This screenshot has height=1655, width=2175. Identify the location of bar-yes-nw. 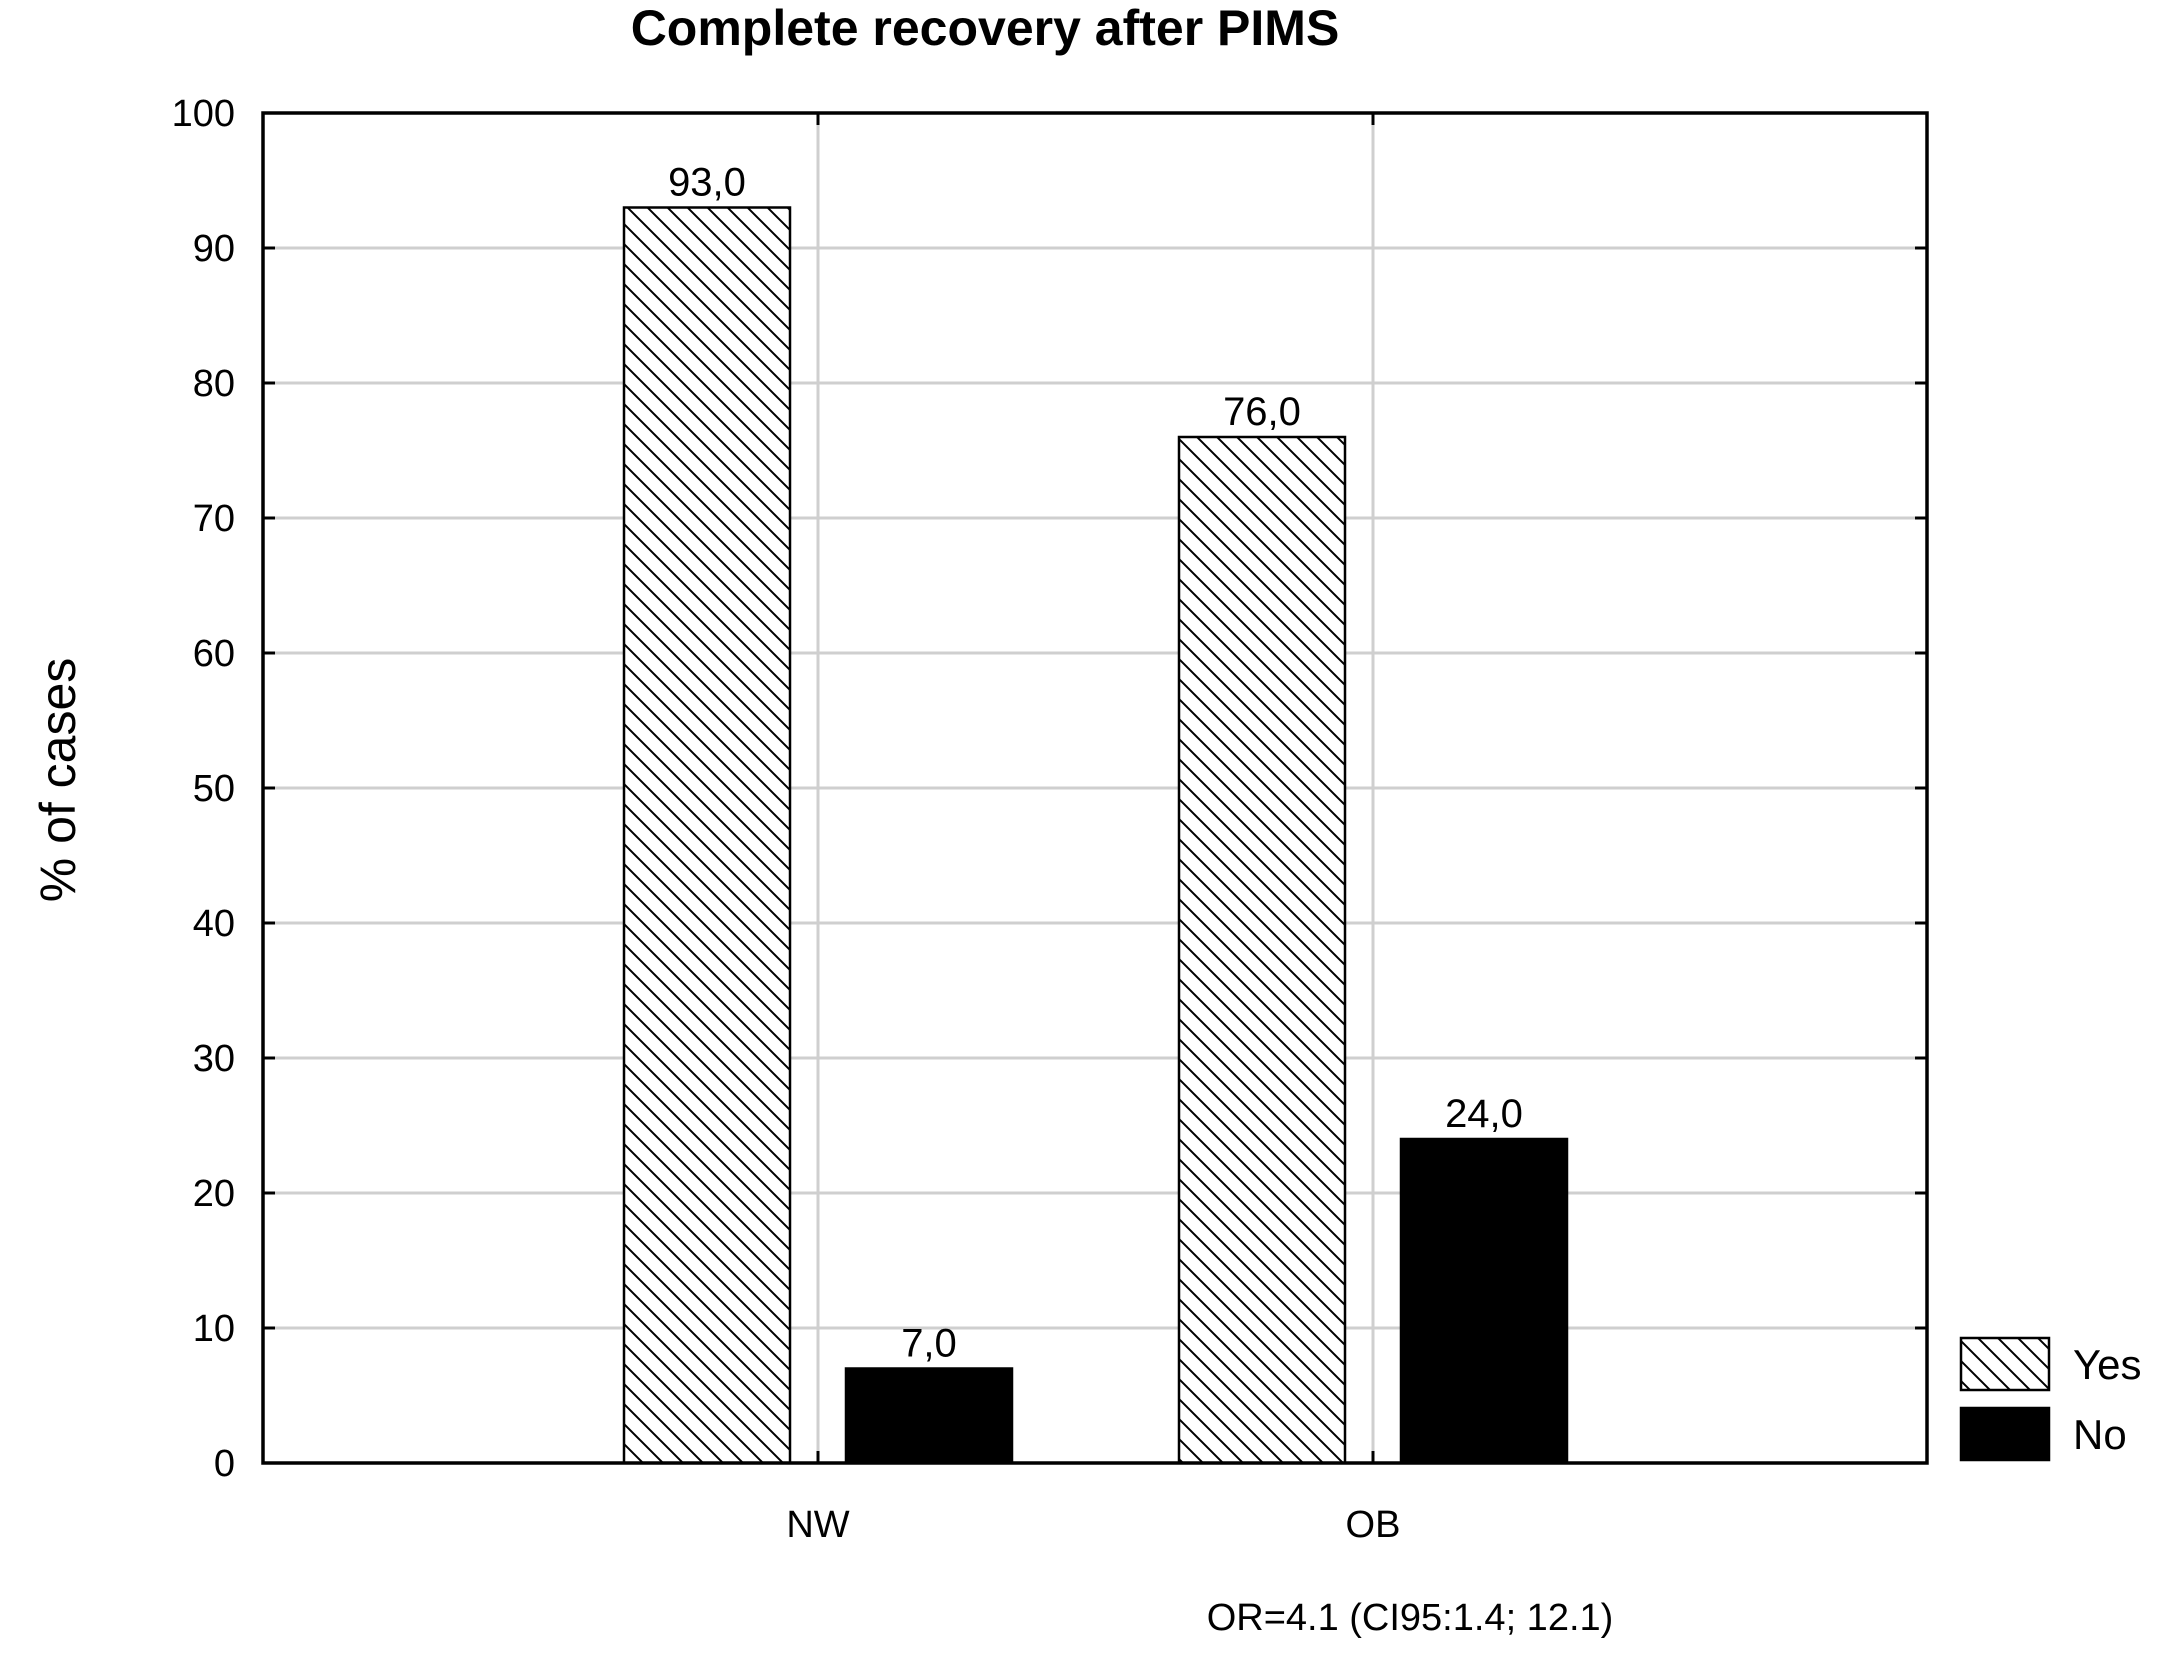
(707, 835).